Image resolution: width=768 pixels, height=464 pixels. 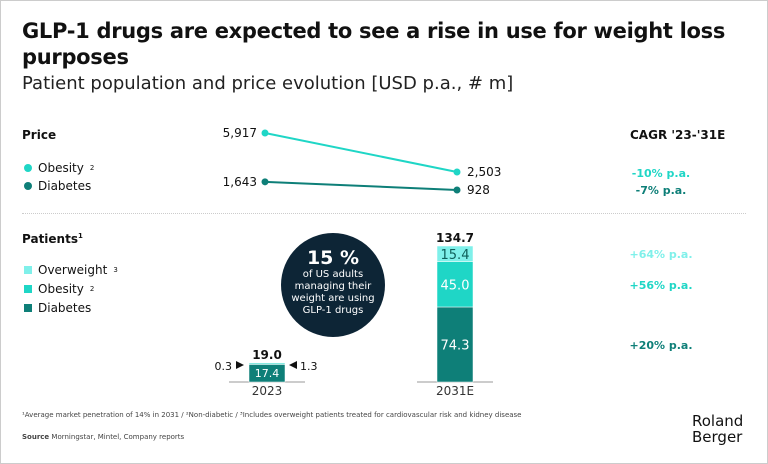 I want to click on legend-price-obesity: Obesity 2, so click(x=59, y=168).